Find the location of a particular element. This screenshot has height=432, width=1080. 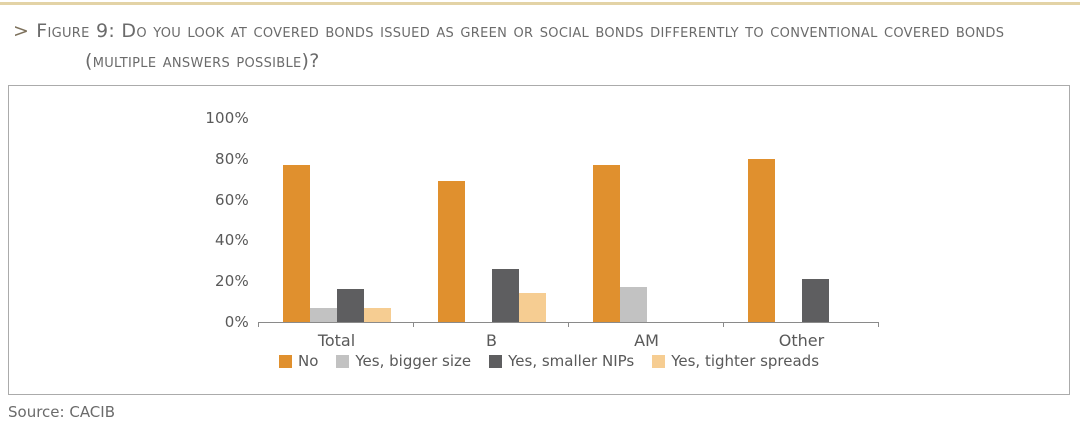

legend-label: Yes, bigger size is located at coordinates (413, 361).